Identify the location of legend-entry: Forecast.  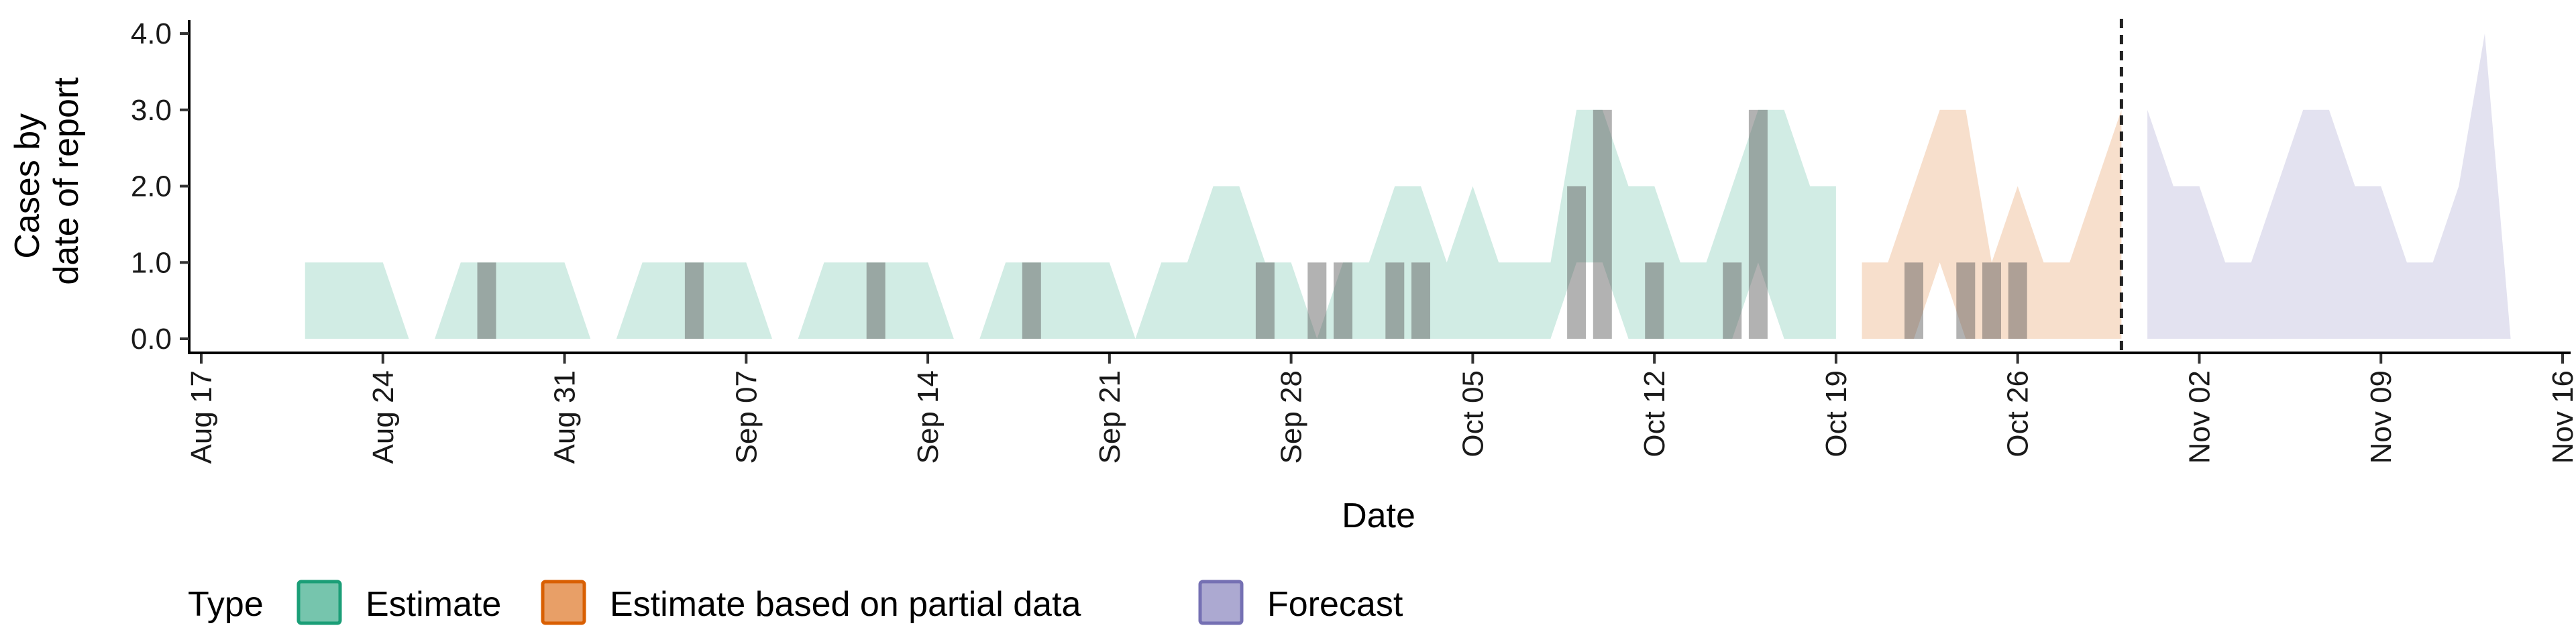
(1300, 602).